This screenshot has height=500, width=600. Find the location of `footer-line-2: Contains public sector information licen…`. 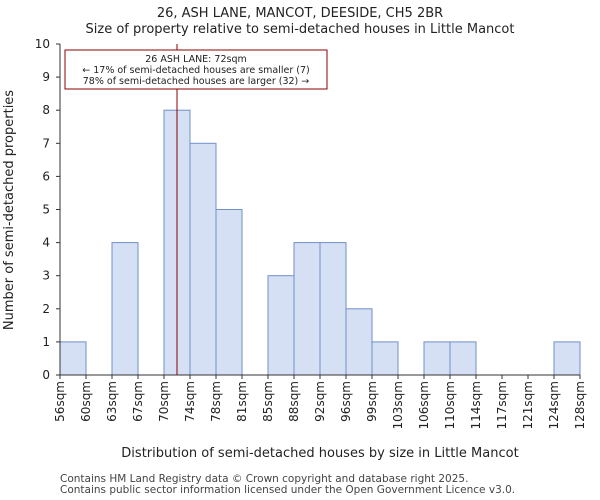

footer-line-2: Contains public sector information licen… is located at coordinates (288, 490).